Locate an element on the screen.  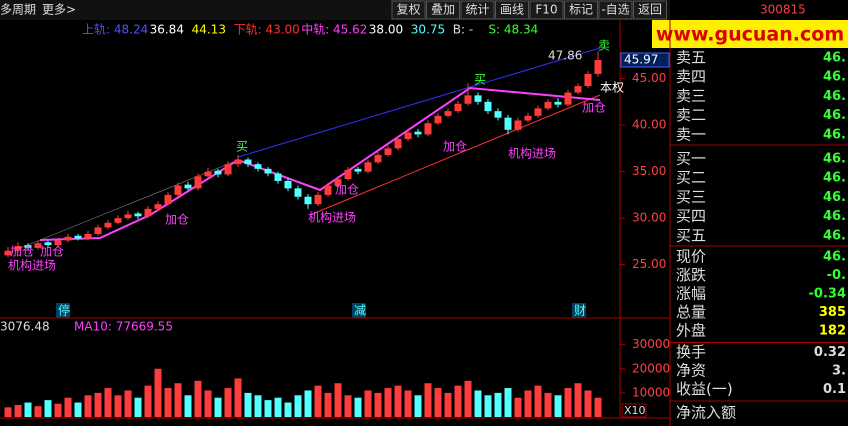
quote-label: 卖四 is located at coordinates (691, 77).